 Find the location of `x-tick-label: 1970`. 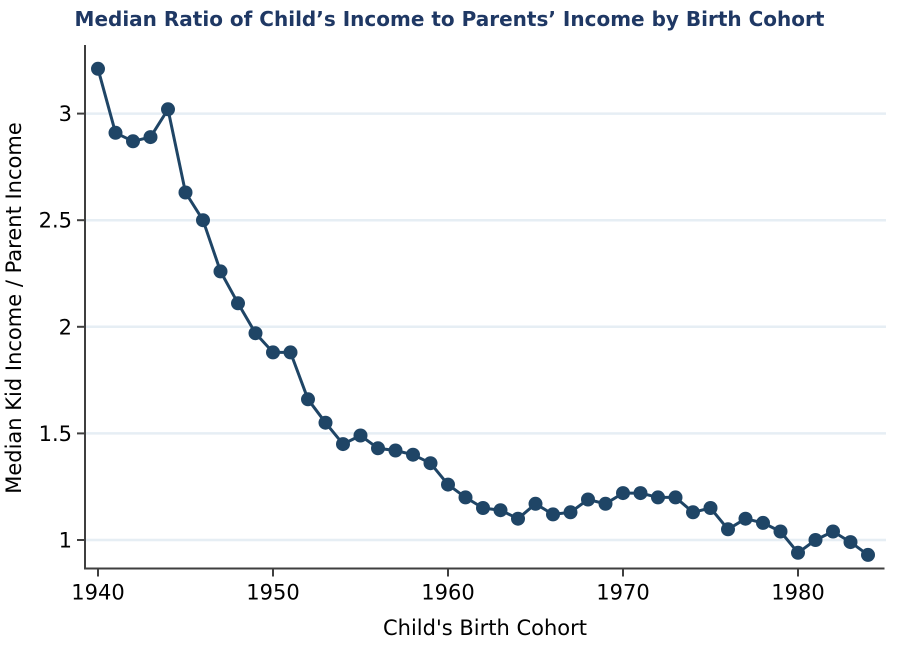

x-tick-label: 1970 is located at coordinates (622, 593).